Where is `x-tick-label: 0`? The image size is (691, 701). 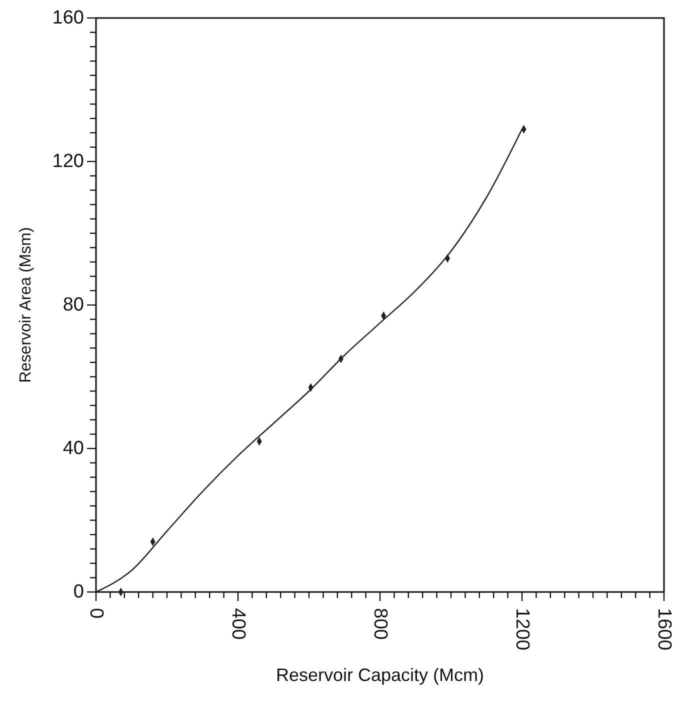 x-tick-label: 0 is located at coordinates (96, 613).